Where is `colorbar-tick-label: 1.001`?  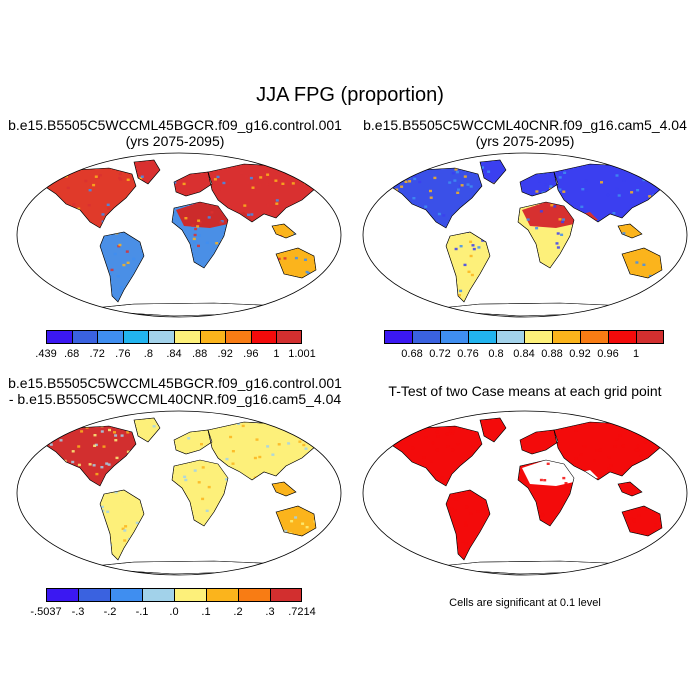 colorbar-tick-label: 1.001 is located at coordinates (302, 354).